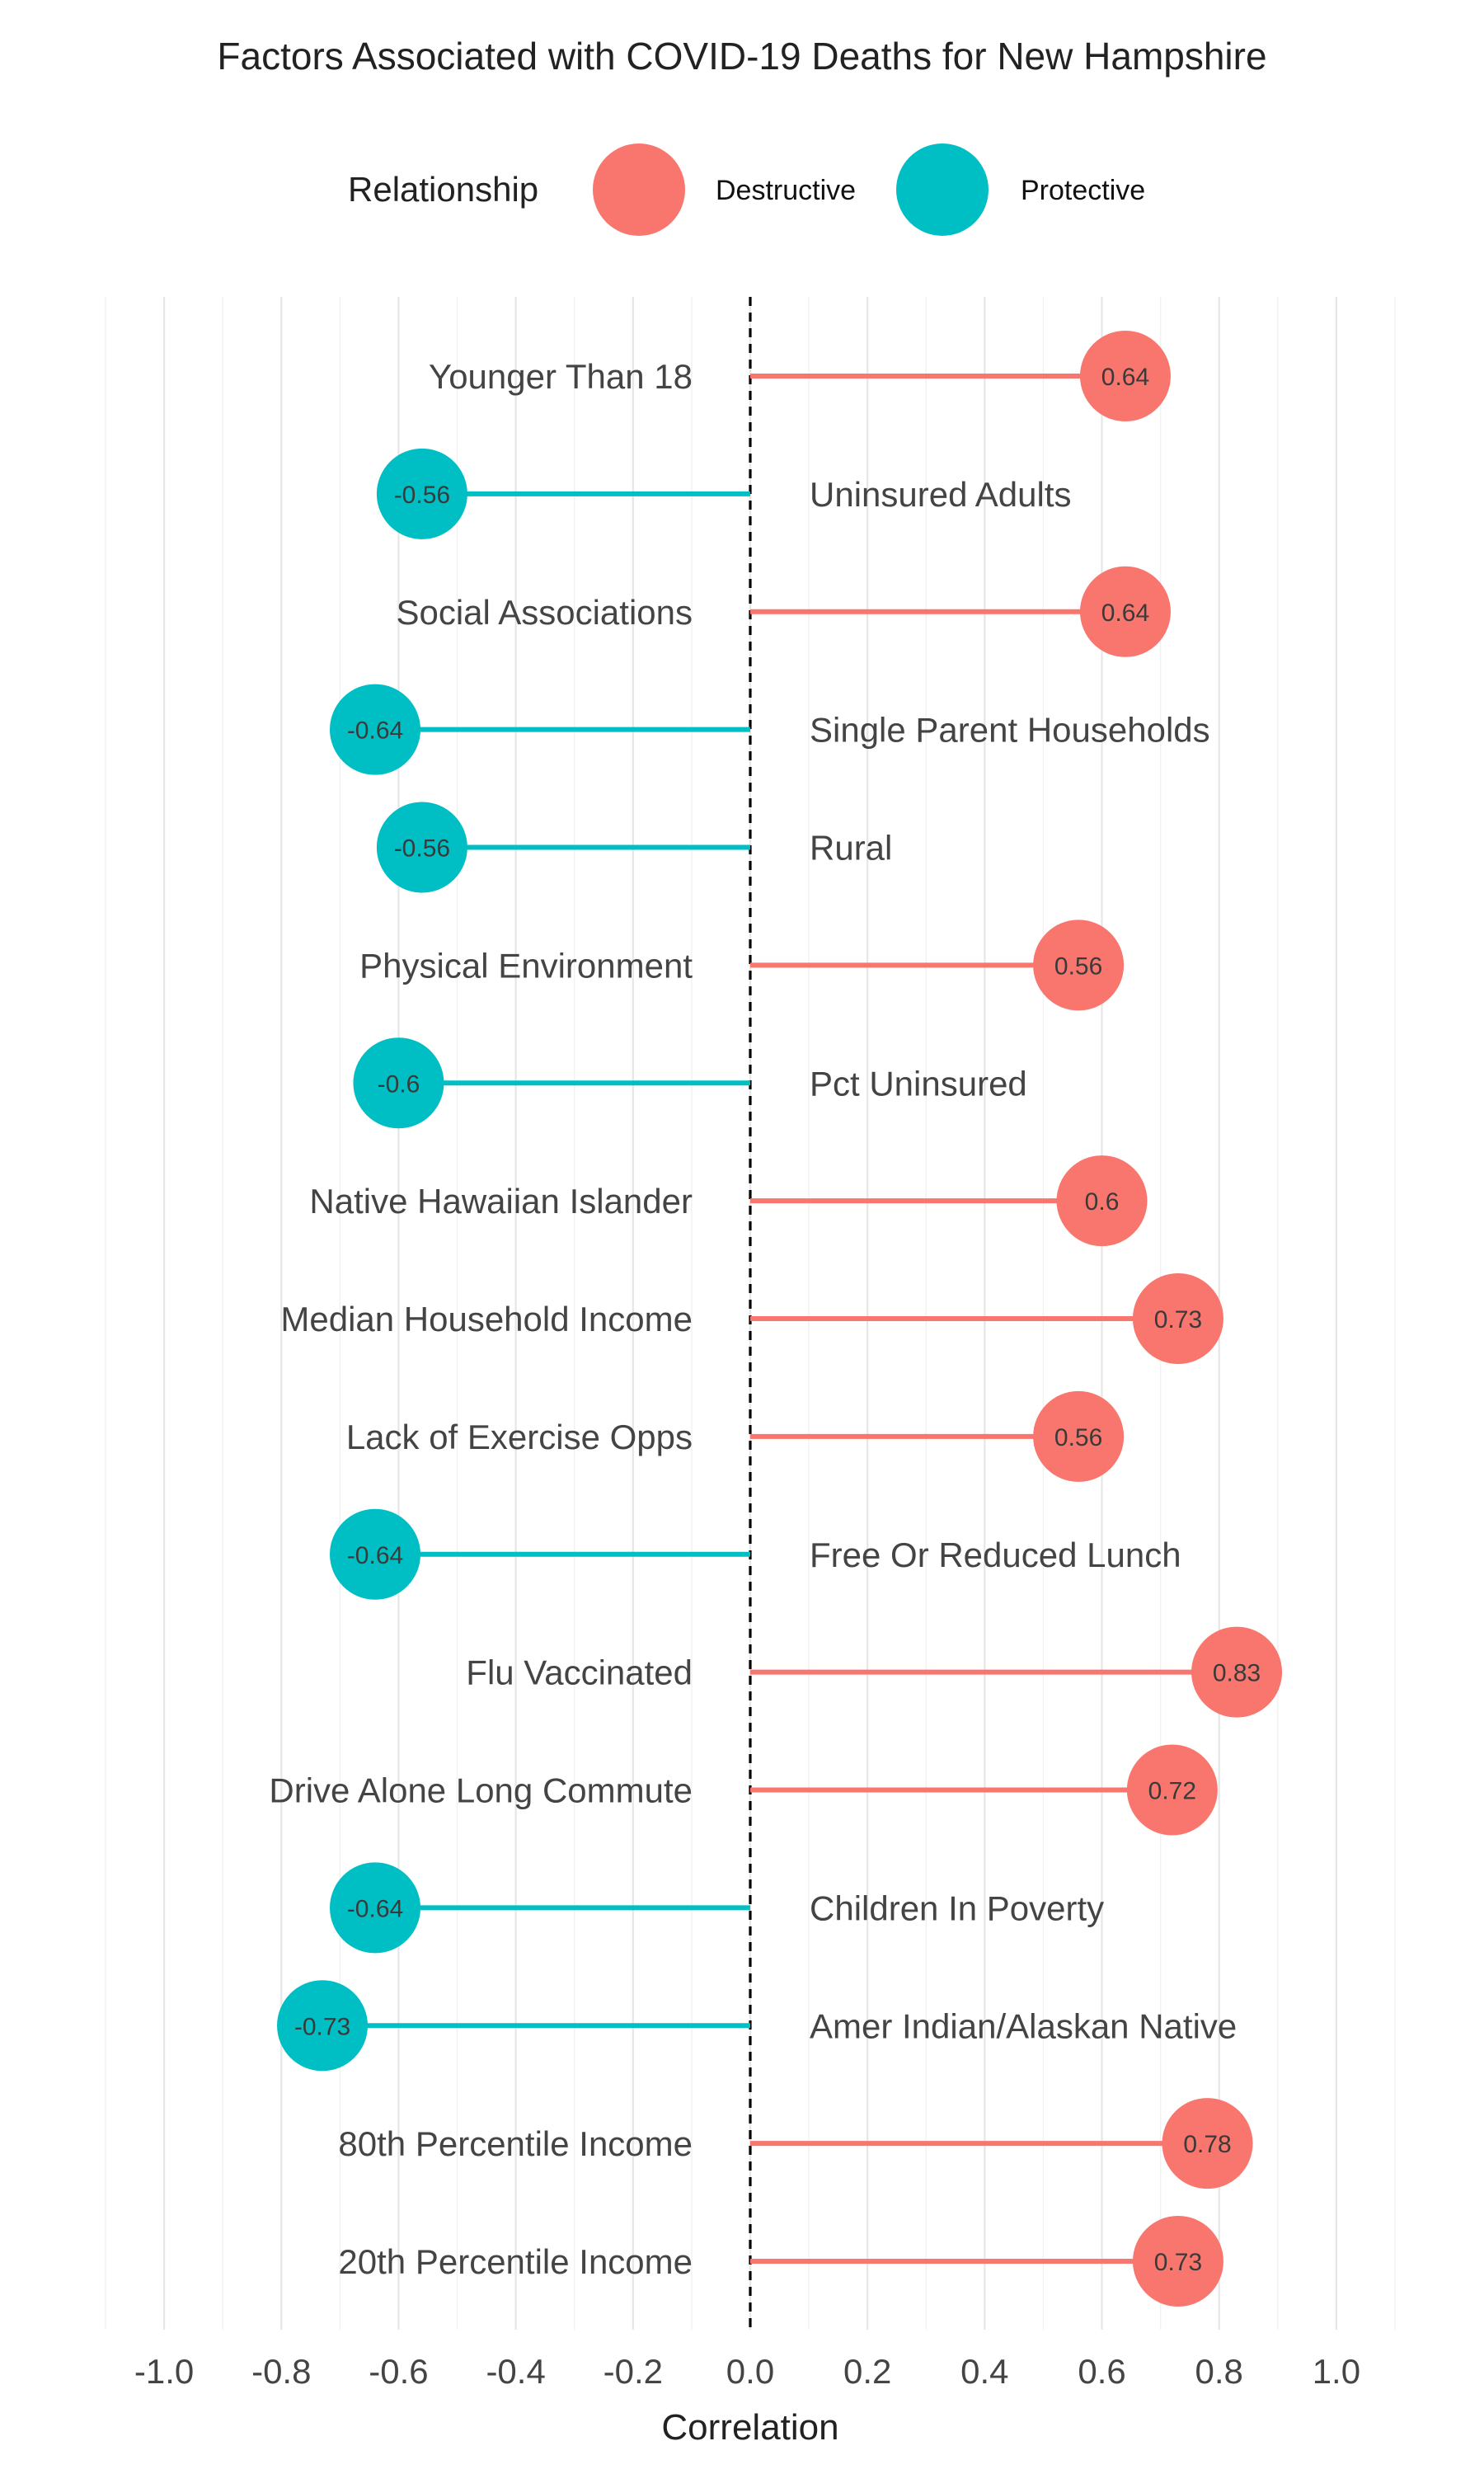 This screenshot has height=2474, width=1484. I want to click on value-label: 0.83, so click(1237, 1673).